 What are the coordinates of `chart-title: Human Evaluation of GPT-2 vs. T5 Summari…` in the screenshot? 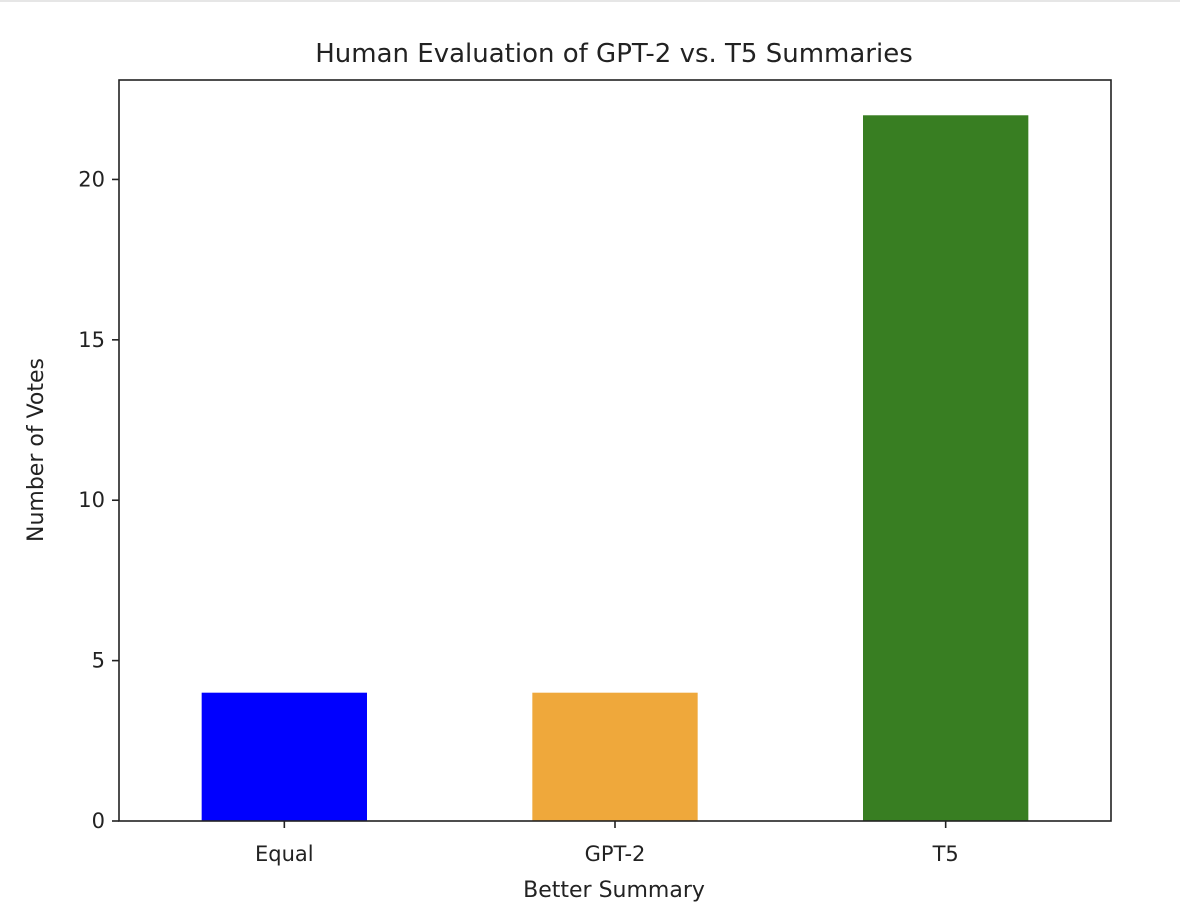 It's located at (614, 54).